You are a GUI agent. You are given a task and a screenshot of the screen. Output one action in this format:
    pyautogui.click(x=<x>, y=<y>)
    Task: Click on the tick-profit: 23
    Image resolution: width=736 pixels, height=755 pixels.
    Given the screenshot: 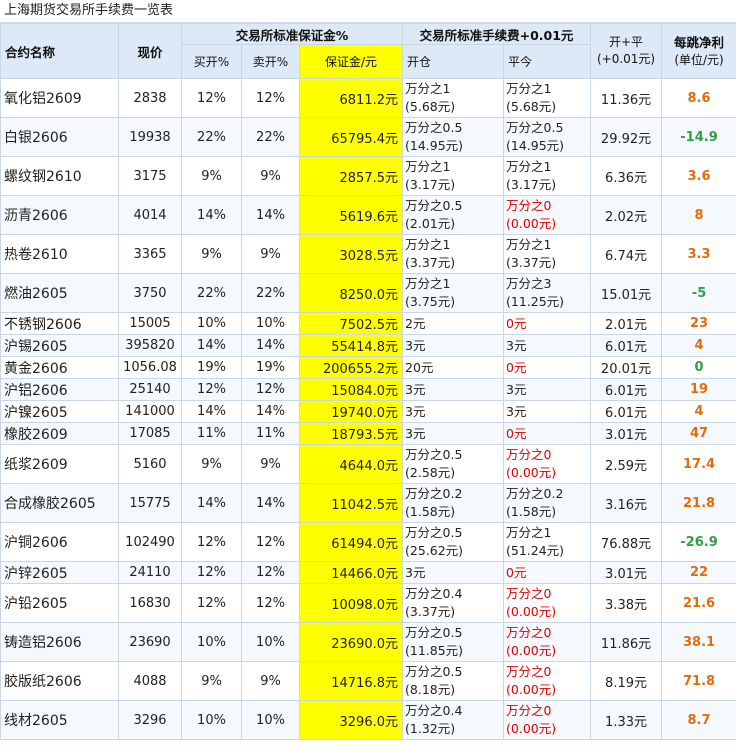 What is the action you would take?
    pyautogui.click(x=698, y=323)
    